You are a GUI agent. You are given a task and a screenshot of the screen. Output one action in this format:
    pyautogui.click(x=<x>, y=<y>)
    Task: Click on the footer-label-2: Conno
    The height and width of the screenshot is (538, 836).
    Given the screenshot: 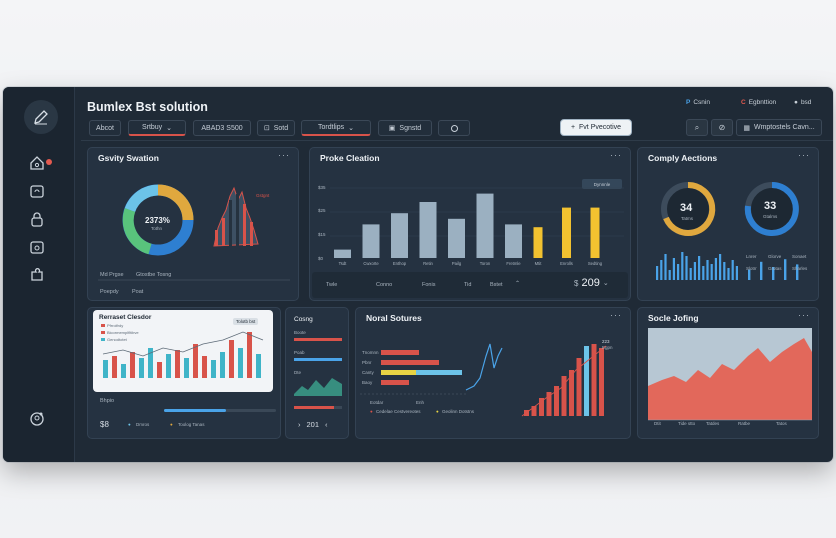 What is the action you would take?
    pyautogui.click(x=384, y=285)
    